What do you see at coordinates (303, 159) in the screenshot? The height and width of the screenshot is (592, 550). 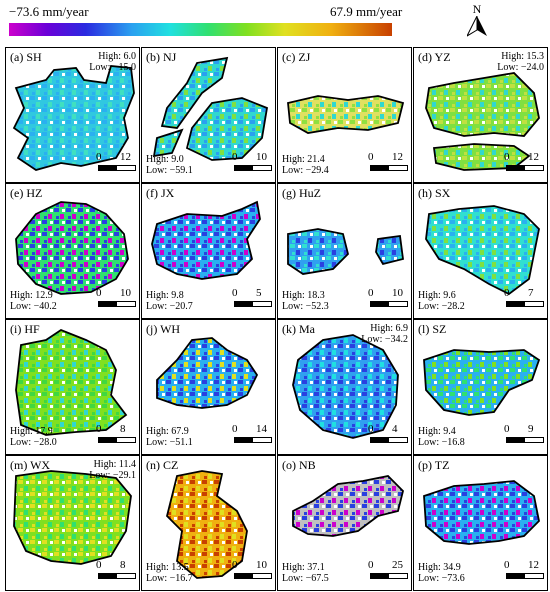 I see `high-value: High: 21.4` at bounding box center [303, 159].